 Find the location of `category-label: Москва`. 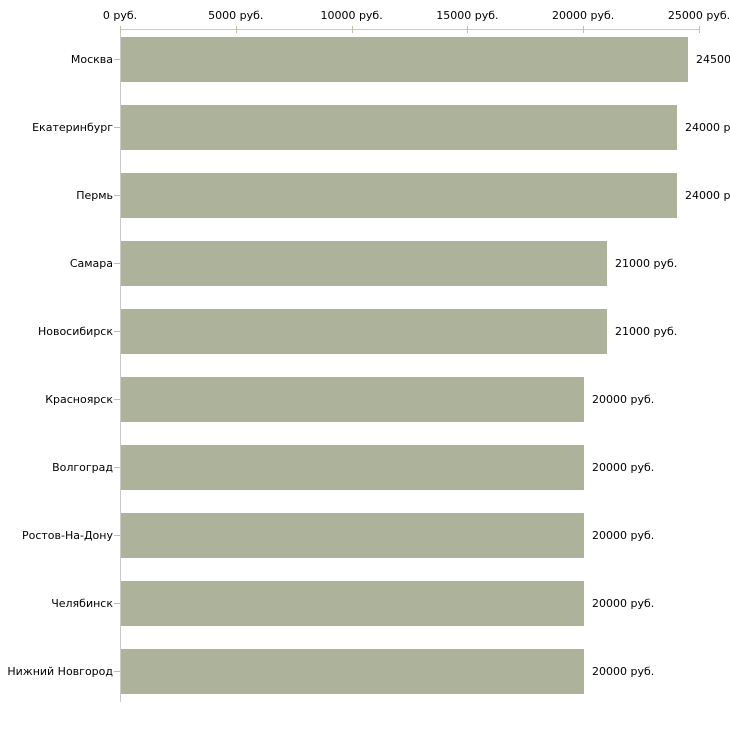

category-label: Москва is located at coordinates (91, 59).